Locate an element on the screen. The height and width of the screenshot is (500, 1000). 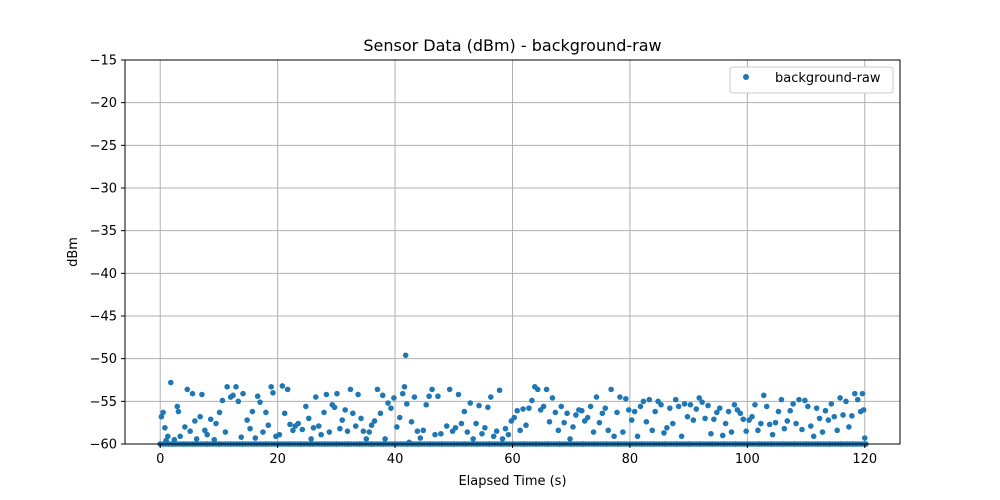
y-tick-label: −40 is located at coordinates (103, 274).